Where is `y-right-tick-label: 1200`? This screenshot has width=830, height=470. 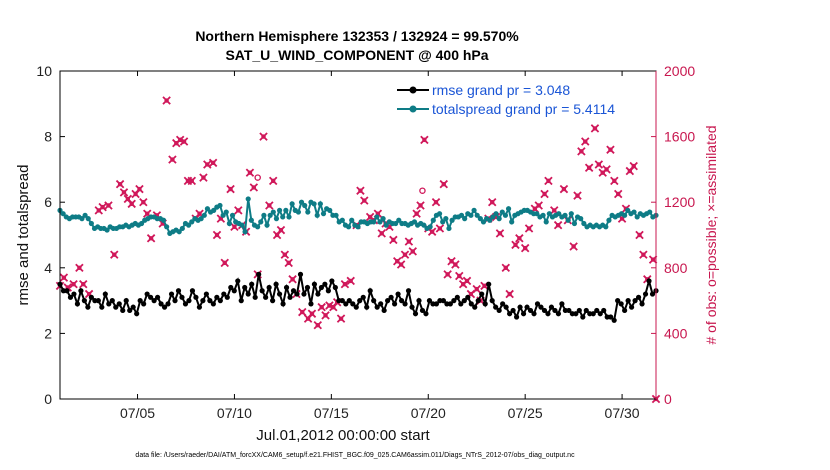
y-right-tick-label: 1200 is located at coordinates (679, 202).